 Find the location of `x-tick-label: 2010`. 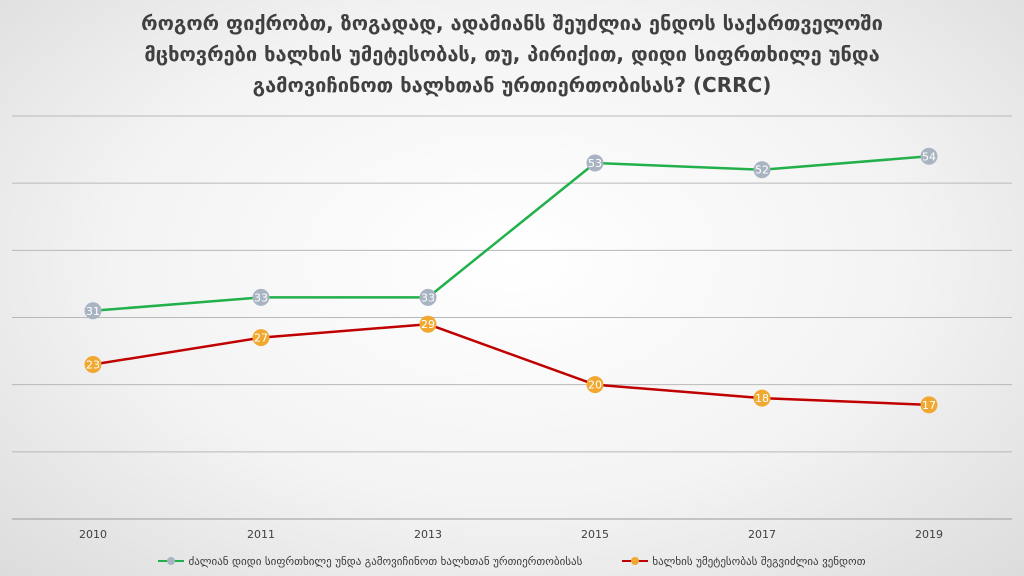

x-tick-label: 2010 is located at coordinates (93, 534).